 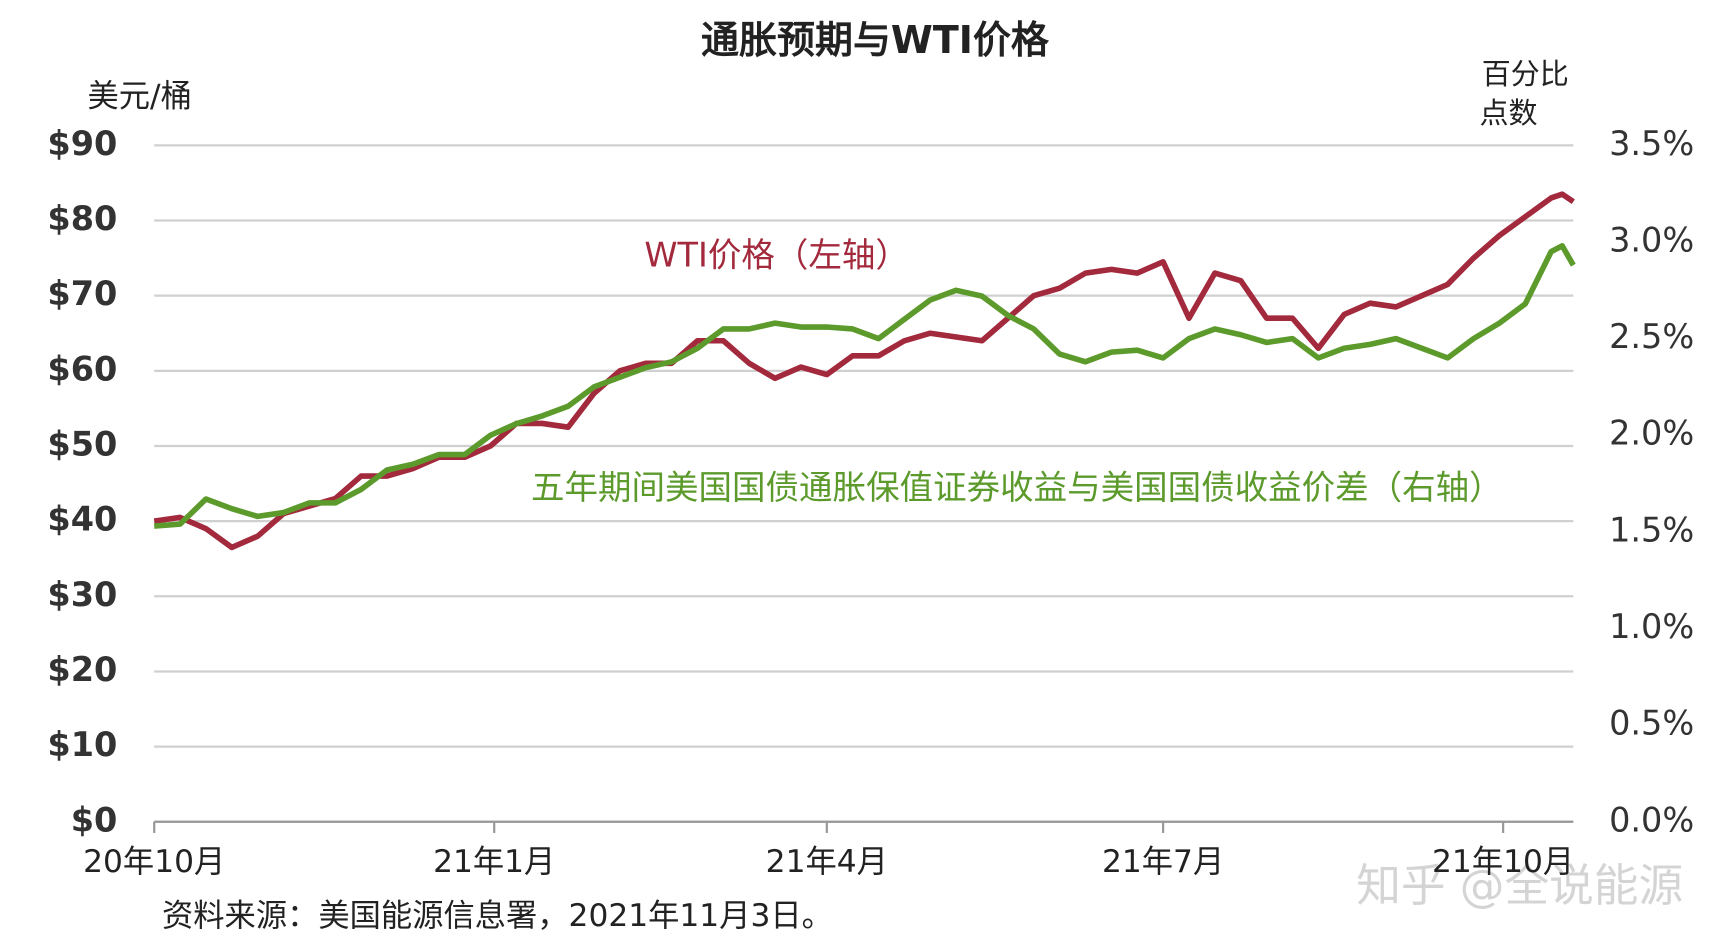 What do you see at coordinates (82, 218) in the screenshot?
I see `y-tick-label: $80` at bounding box center [82, 218].